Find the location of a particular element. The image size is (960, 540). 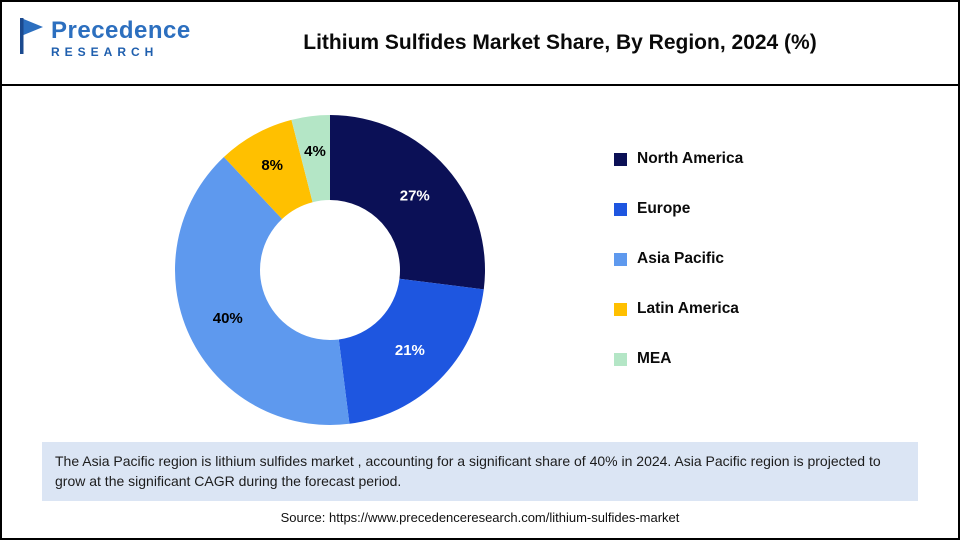

legend-item-latin-america: Latin America is located at coordinates (678, 309).